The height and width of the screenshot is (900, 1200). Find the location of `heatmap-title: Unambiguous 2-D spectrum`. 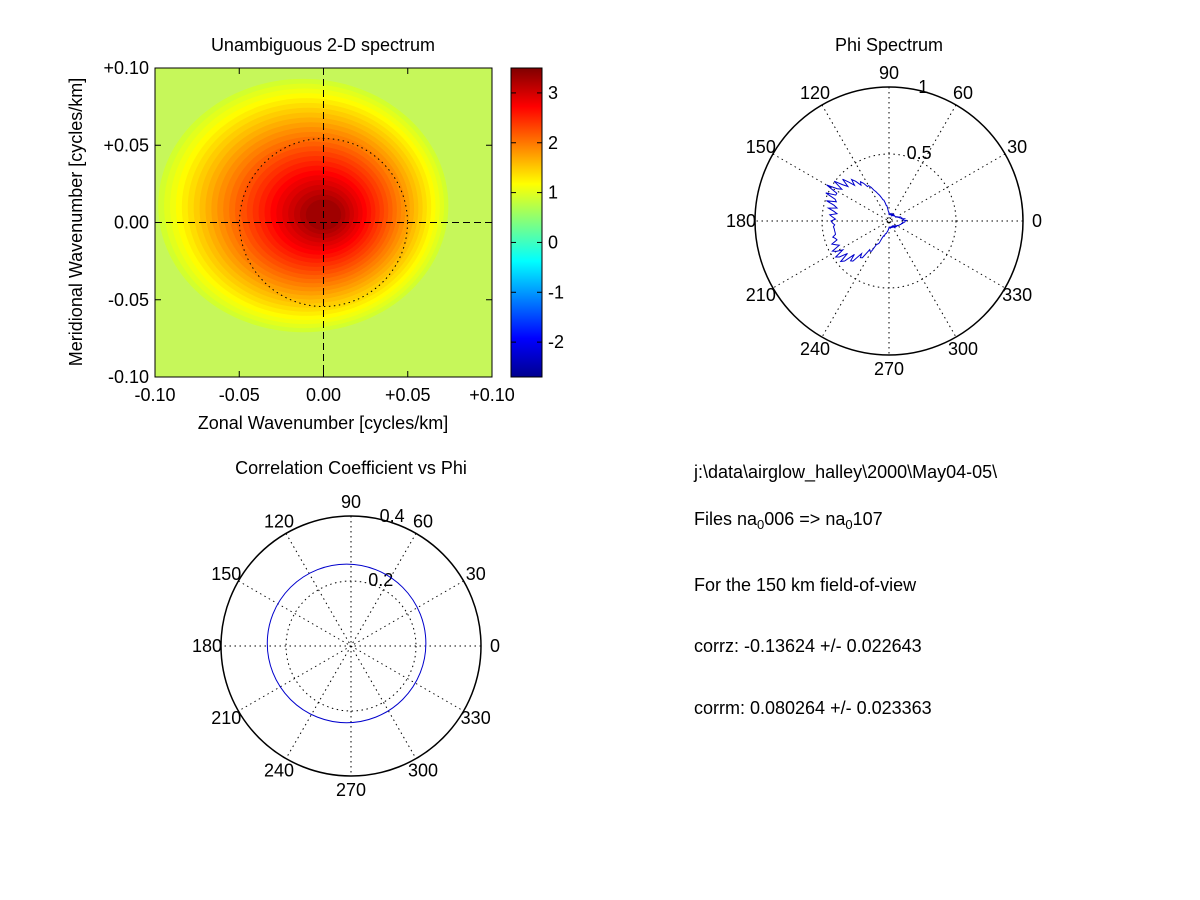

heatmap-title: Unambiguous 2-D spectrum is located at coordinates (323, 45).